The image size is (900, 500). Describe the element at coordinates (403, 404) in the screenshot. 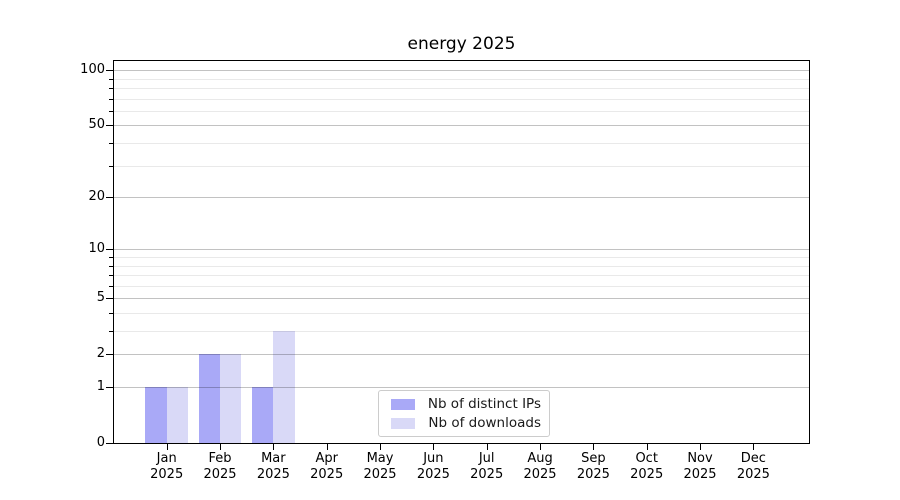

I see `legend-swatch-distinct-ips` at that location.